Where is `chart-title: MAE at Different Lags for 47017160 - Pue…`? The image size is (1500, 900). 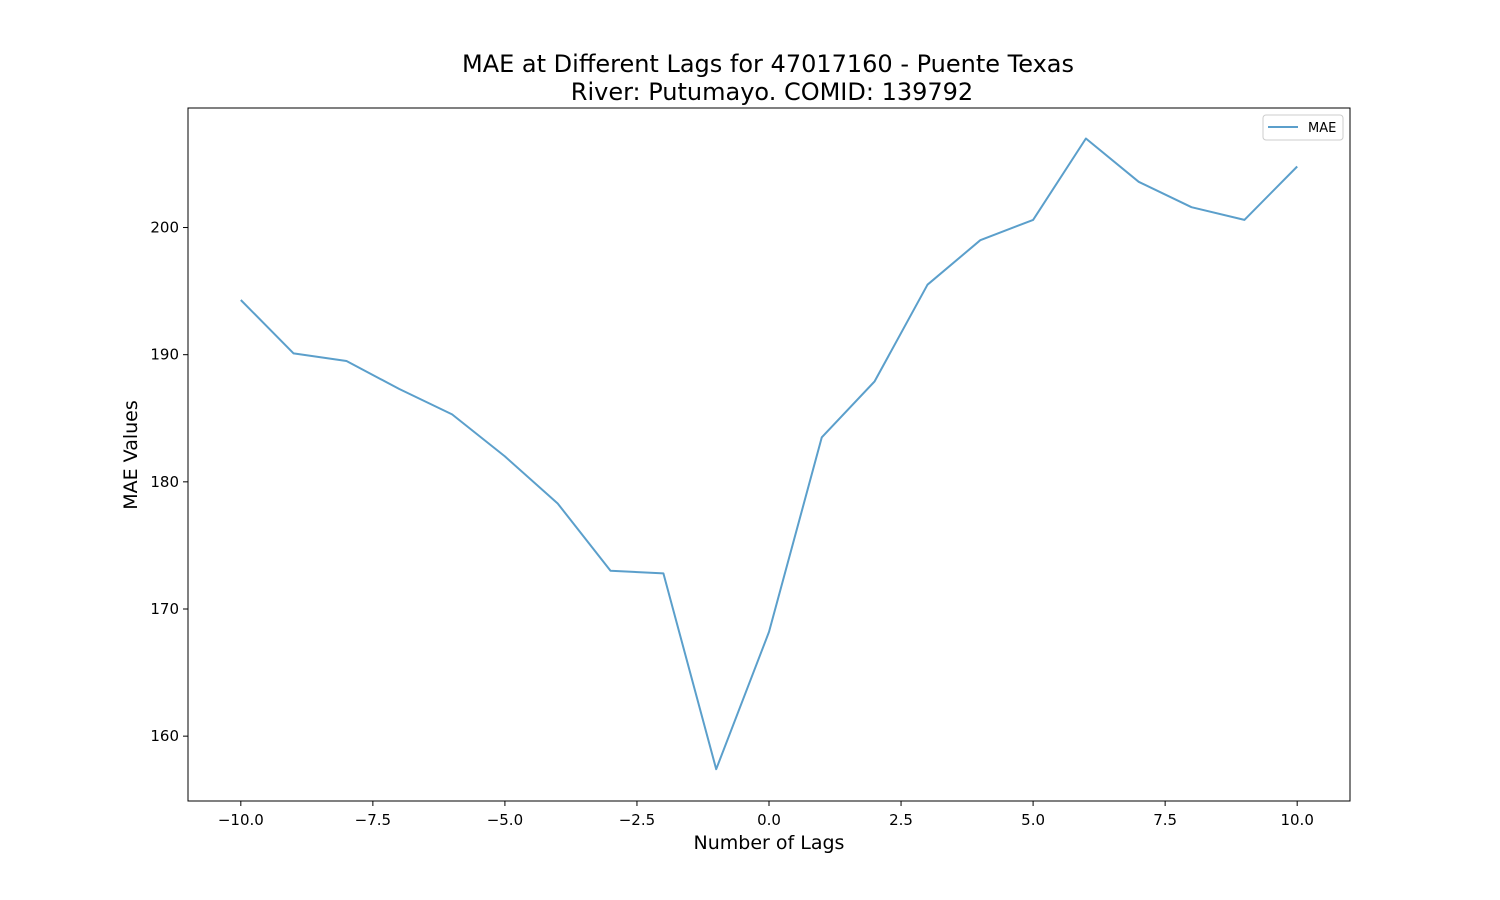 chart-title: MAE at Different Lags for 47017160 - Pue… is located at coordinates (768, 64).